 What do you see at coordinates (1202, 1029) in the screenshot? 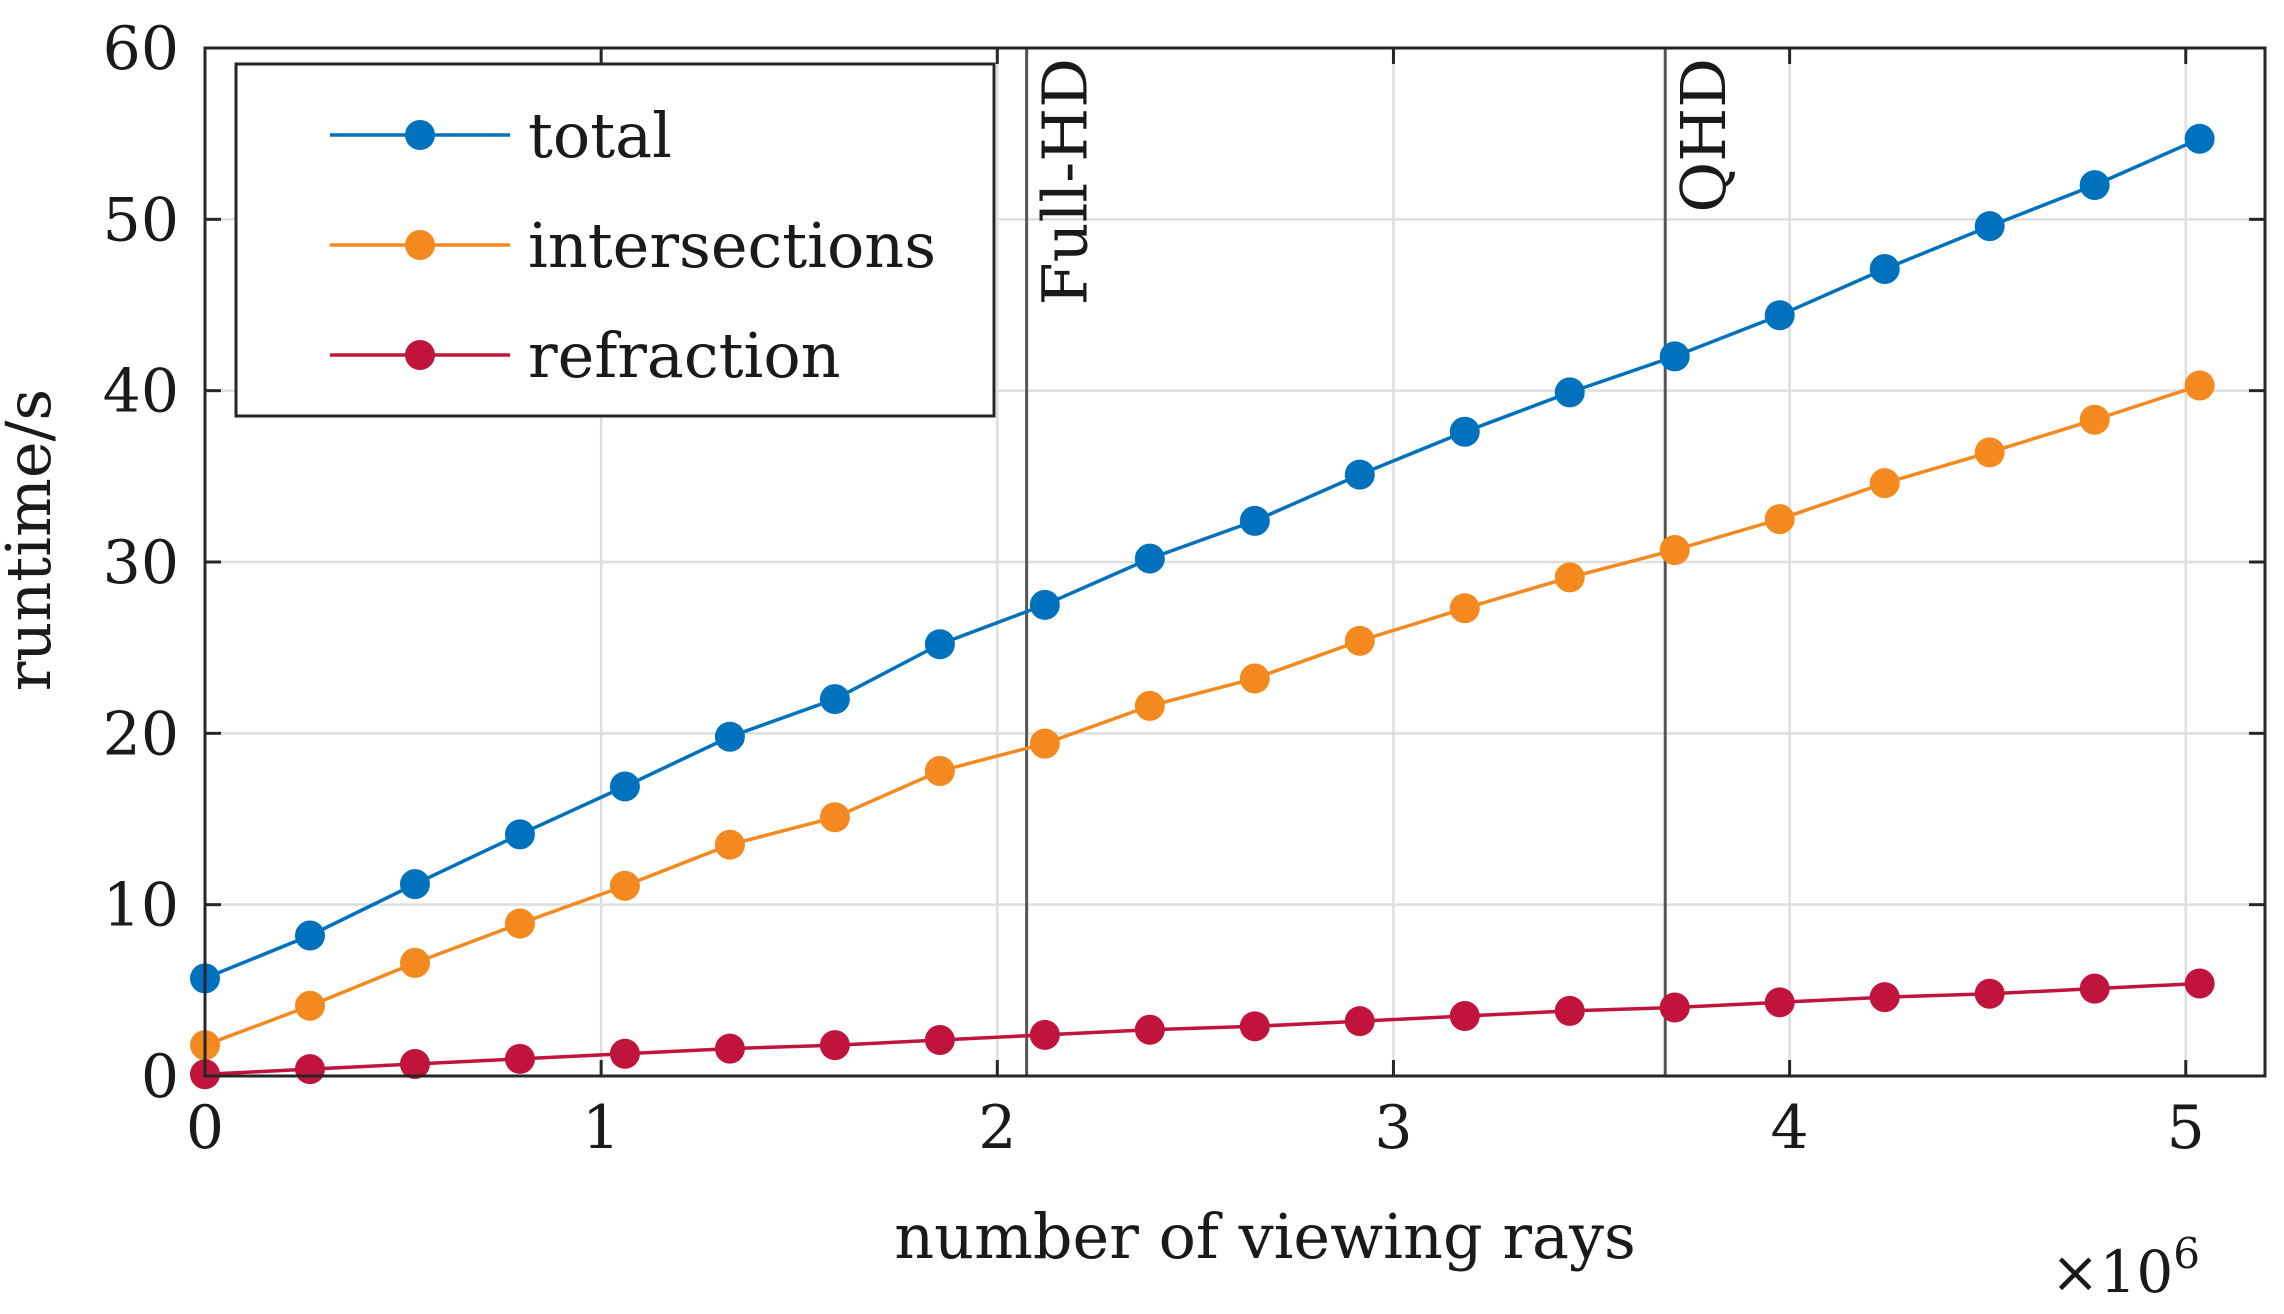
I see `series-line-refraction` at bounding box center [1202, 1029].